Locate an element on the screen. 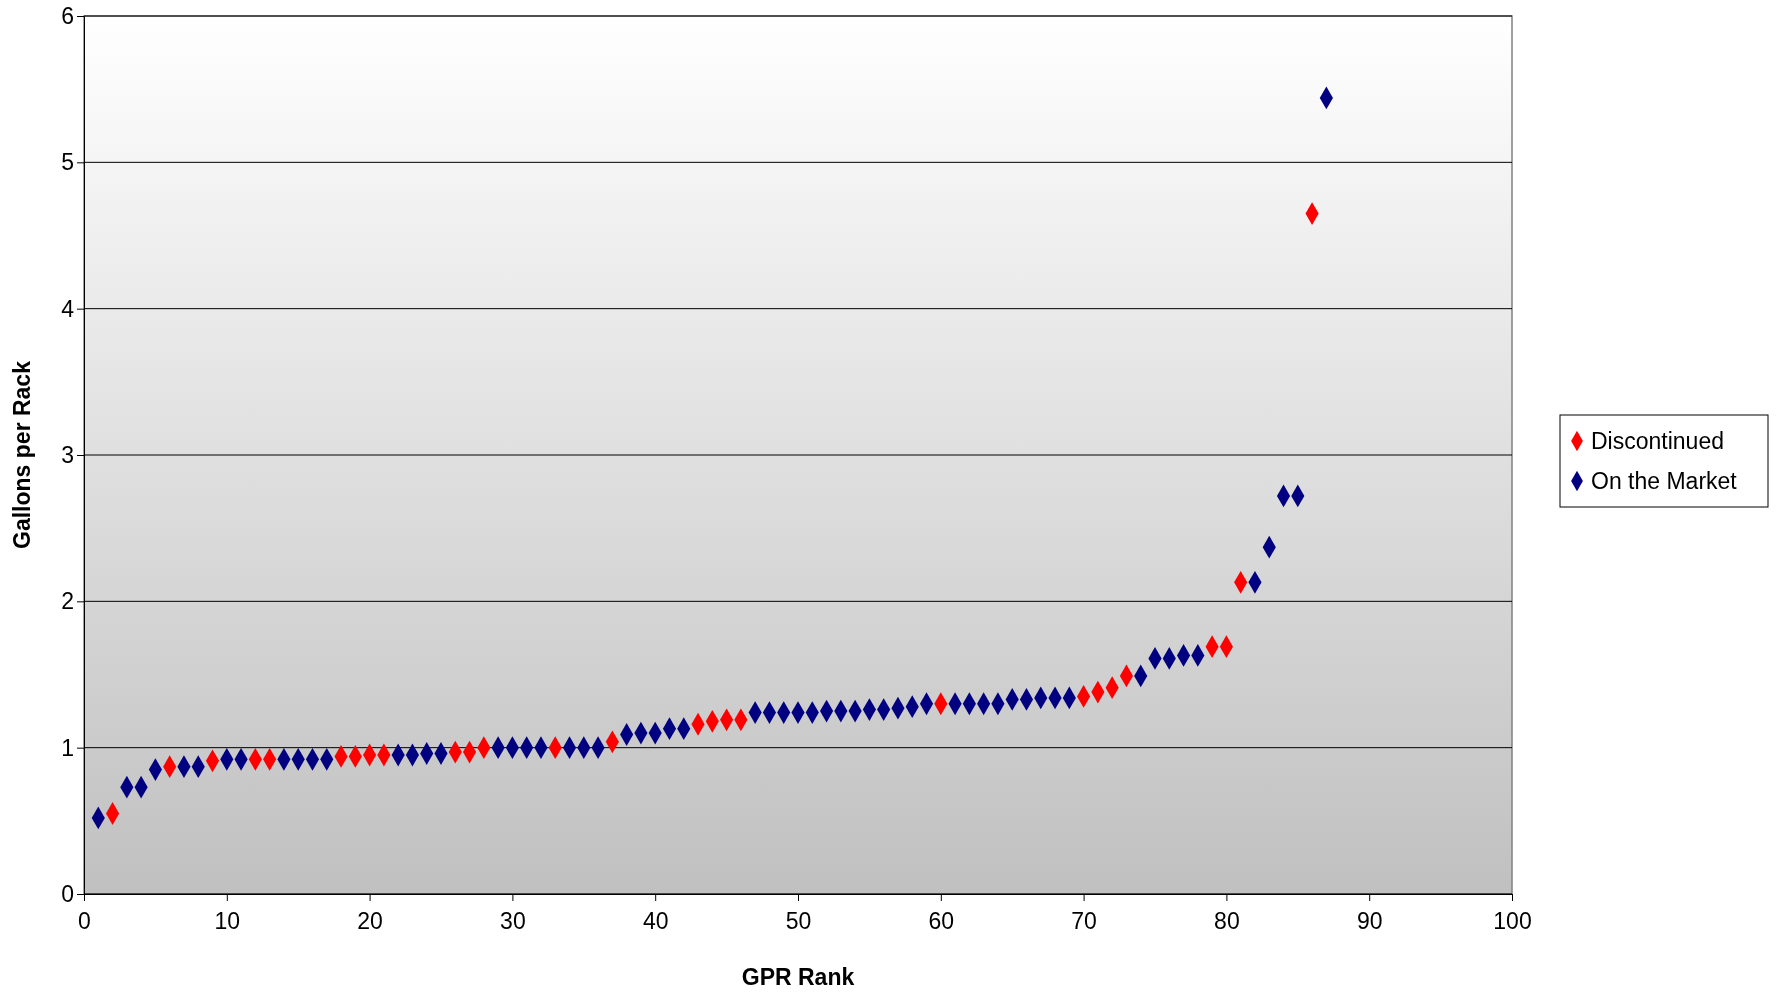 Image resolution: width=1777 pixels, height=992 pixels. y-tick-label: 6 is located at coordinates (67, 15).